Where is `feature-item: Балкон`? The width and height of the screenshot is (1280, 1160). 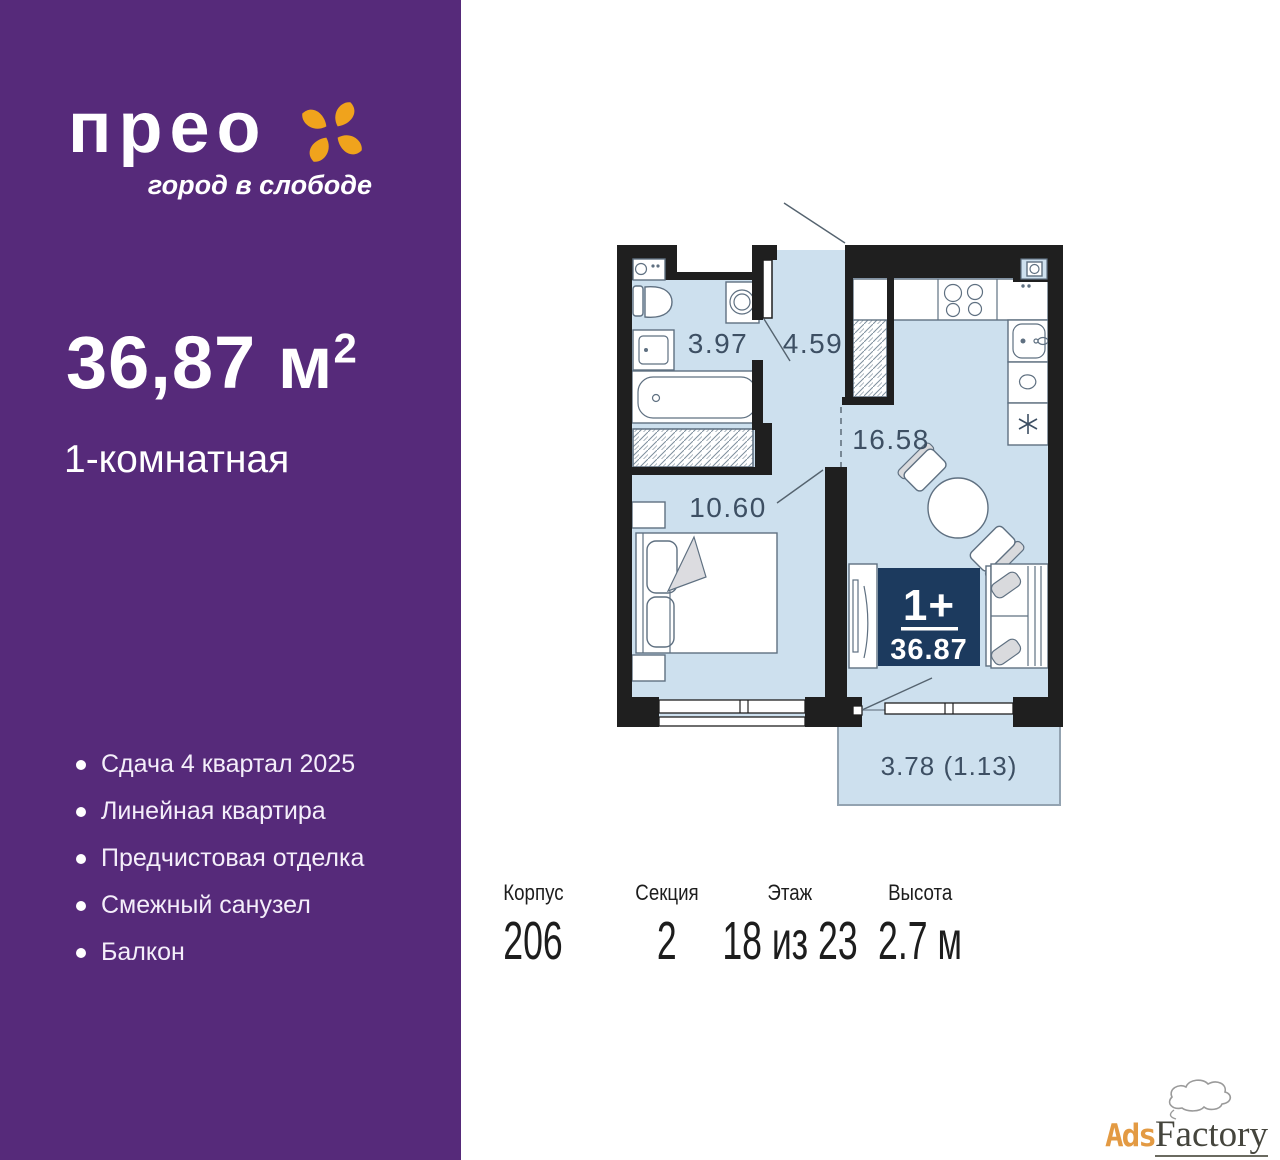
feature-item: Балкон is located at coordinates (220, 952).